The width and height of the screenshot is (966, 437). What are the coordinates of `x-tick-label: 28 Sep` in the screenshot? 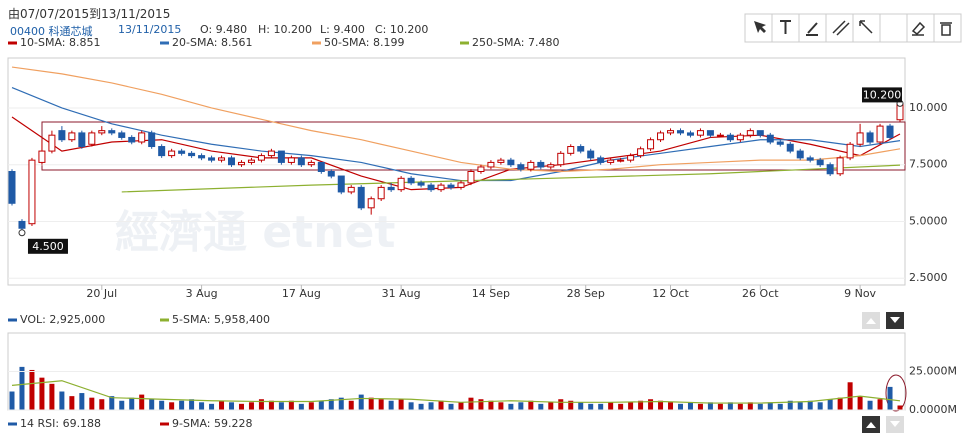 It's located at (586, 293).